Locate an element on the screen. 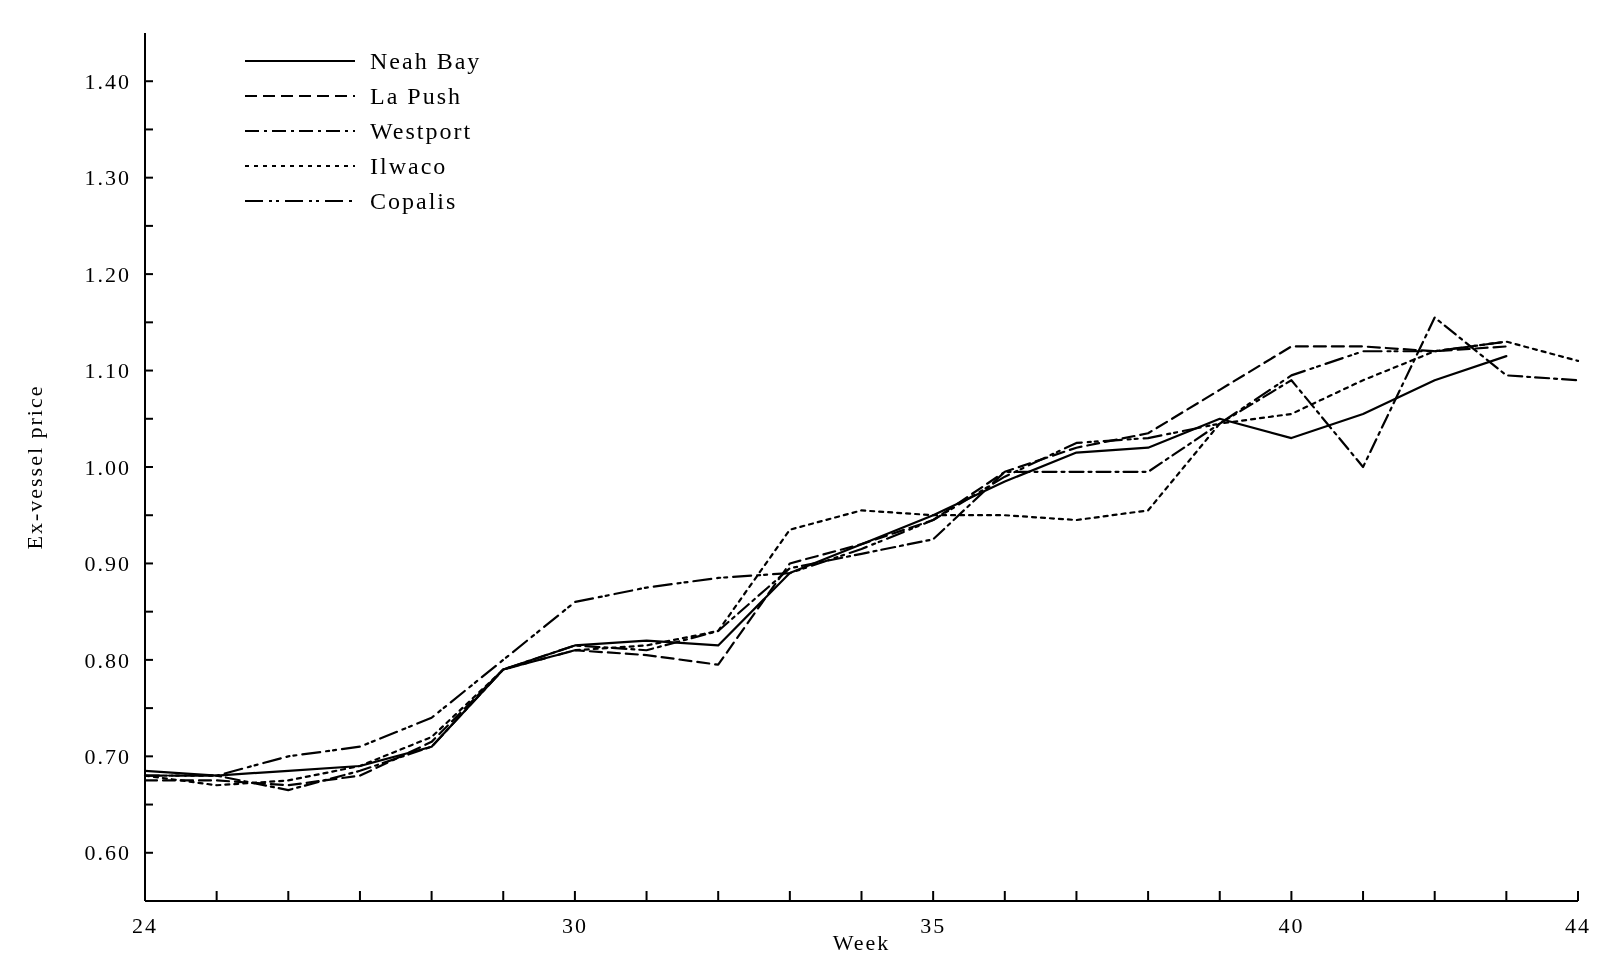 This screenshot has height=970, width=1617. y-tick-label: 1.00 is located at coordinates (107, 467).